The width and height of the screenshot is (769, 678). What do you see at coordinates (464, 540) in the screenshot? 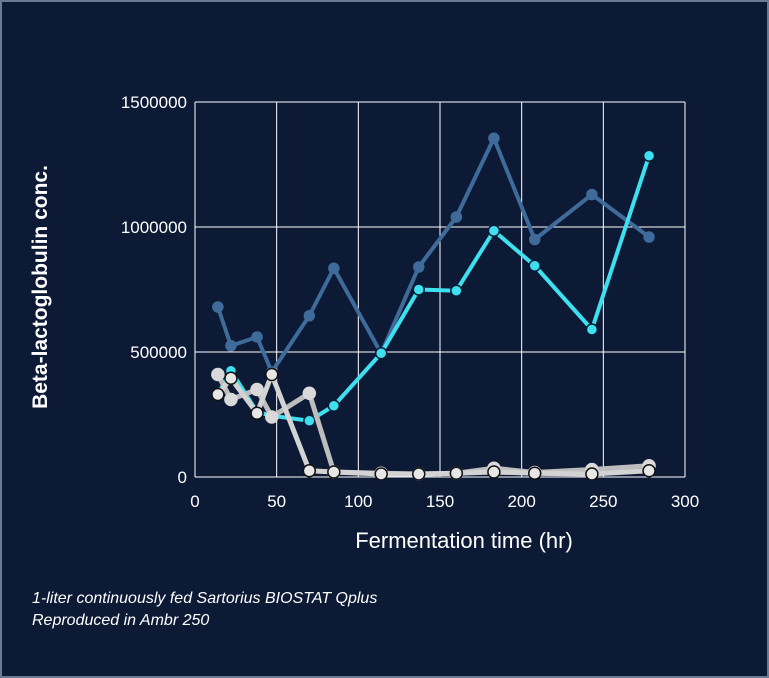
I see `x-axis-label: Fermentation time (hr)` at bounding box center [464, 540].